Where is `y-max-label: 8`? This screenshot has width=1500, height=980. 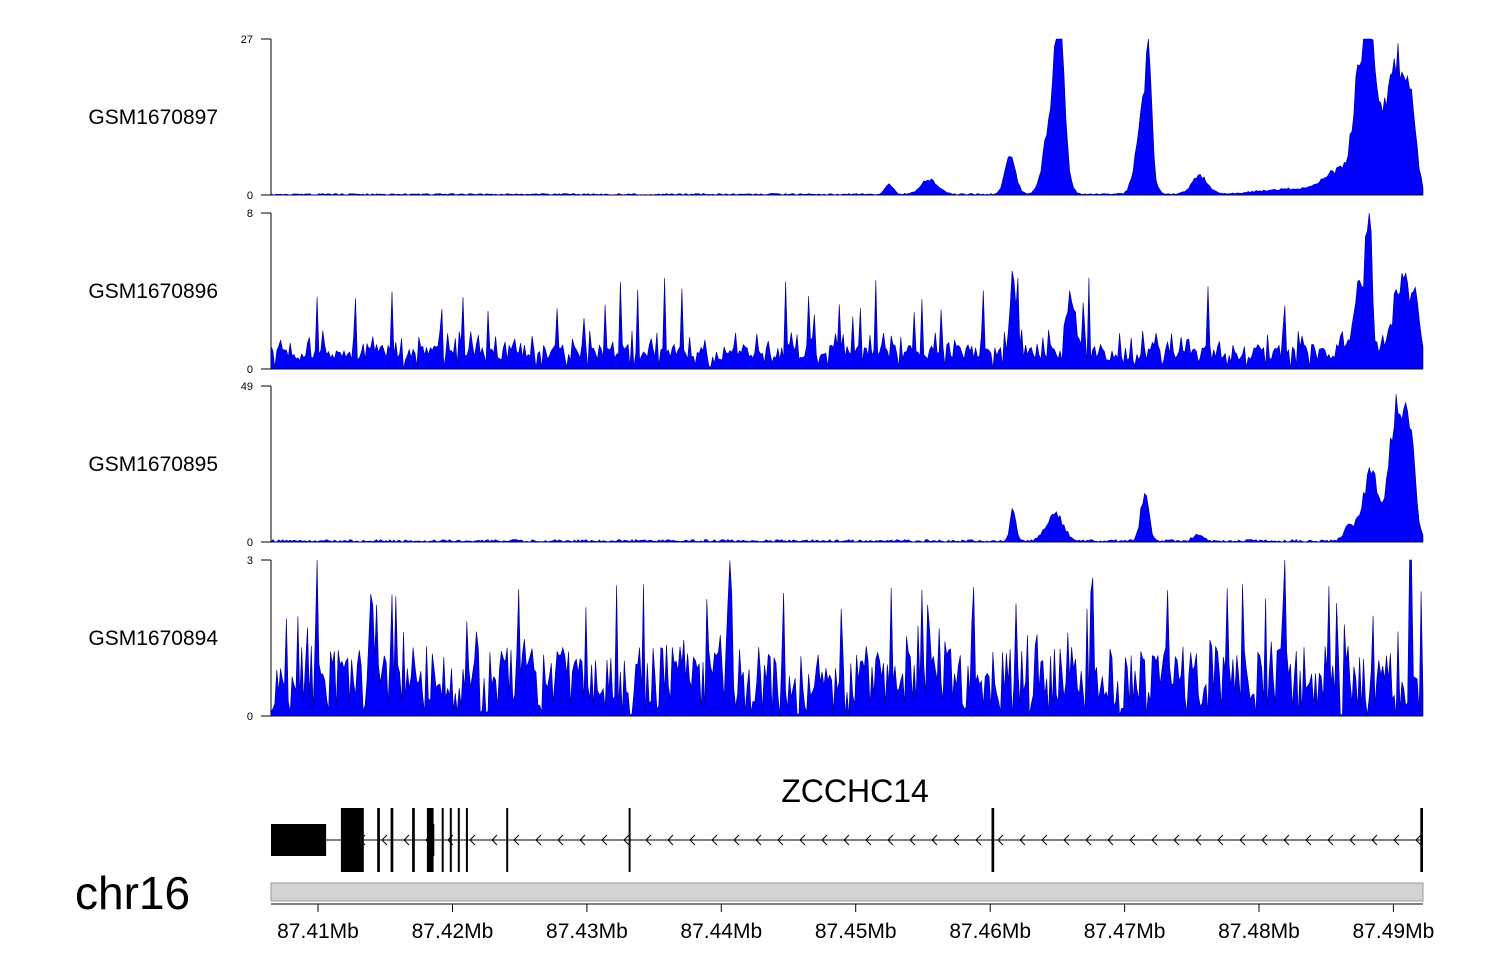 y-max-label: 8 is located at coordinates (250, 214).